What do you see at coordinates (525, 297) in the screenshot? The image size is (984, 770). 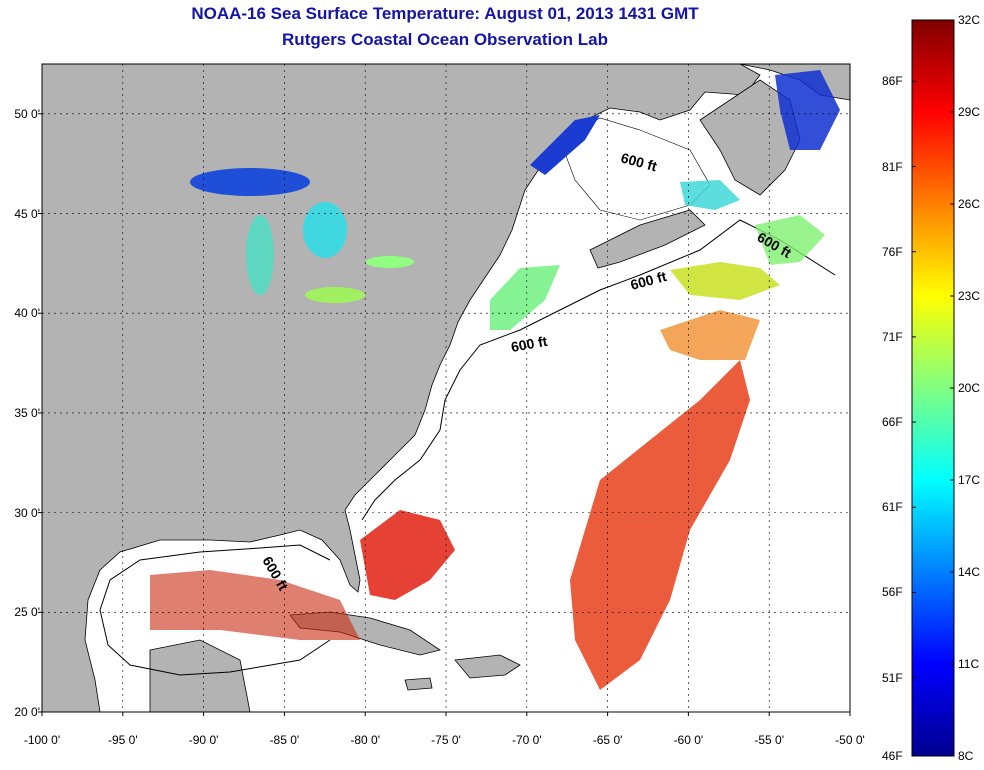 I see `sst-gulf-of-maine` at bounding box center [525, 297].